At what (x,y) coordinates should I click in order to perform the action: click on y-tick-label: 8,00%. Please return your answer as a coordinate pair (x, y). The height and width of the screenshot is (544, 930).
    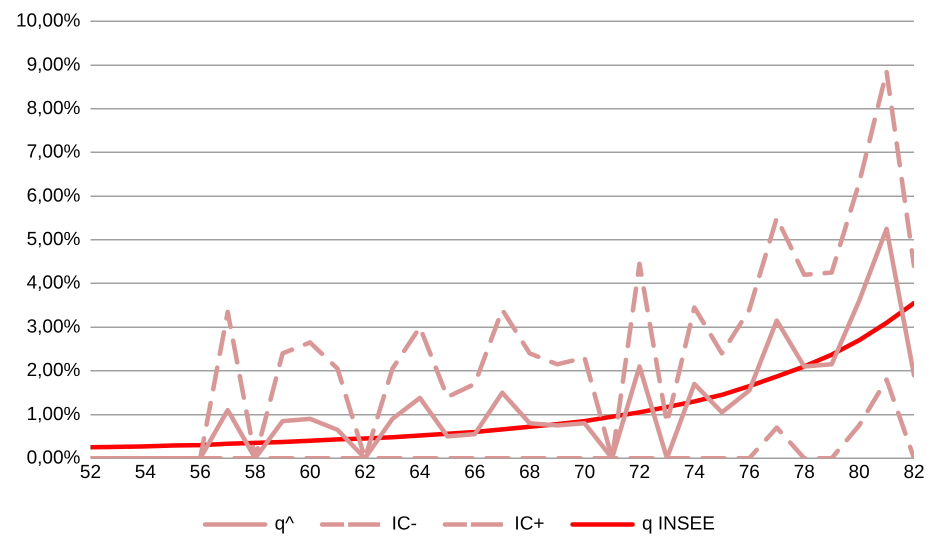
    Looking at the image, I should click on (53, 108).